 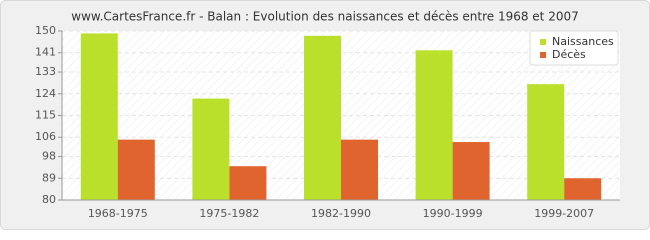 What do you see at coordinates (49, 156) in the screenshot?
I see `y-tick-label: 98` at bounding box center [49, 156].